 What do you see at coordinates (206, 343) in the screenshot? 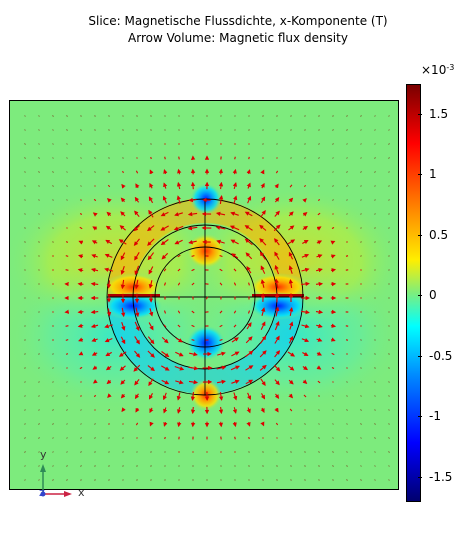
I see `hotspot-center-lower` at bounding box center [206, 343].